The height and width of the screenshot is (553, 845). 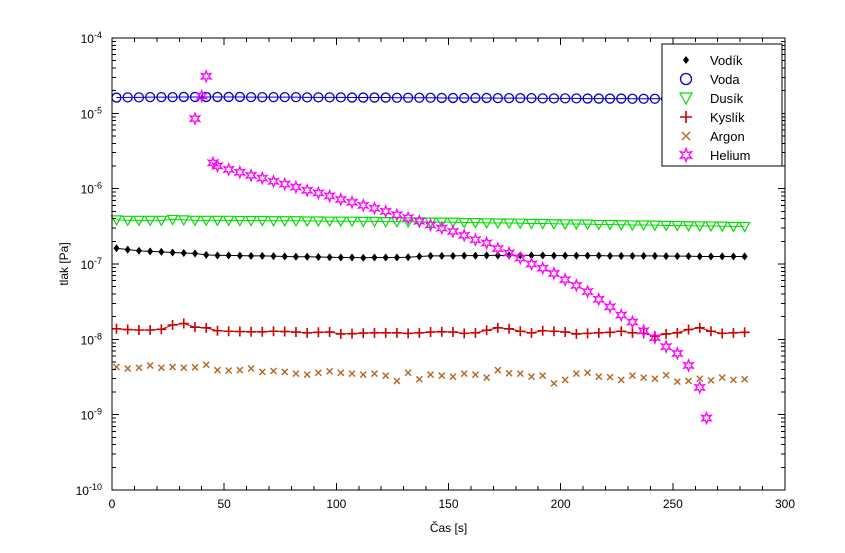 I want to click on legend-label-helium: Helium, so click(x=730, y=155).